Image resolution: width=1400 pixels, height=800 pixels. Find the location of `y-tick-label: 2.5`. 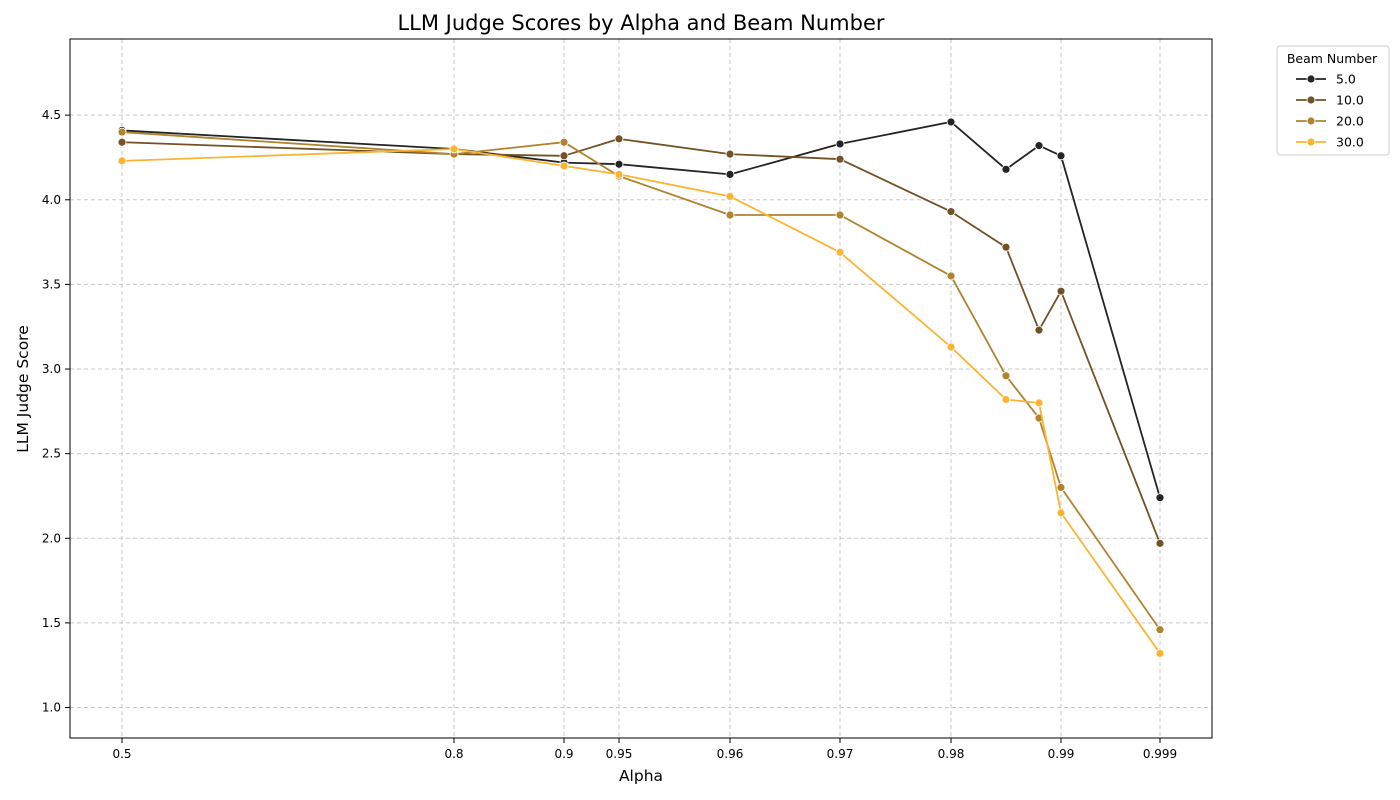

y-tick-label: 2.5 is located at coordinates (51, 454).